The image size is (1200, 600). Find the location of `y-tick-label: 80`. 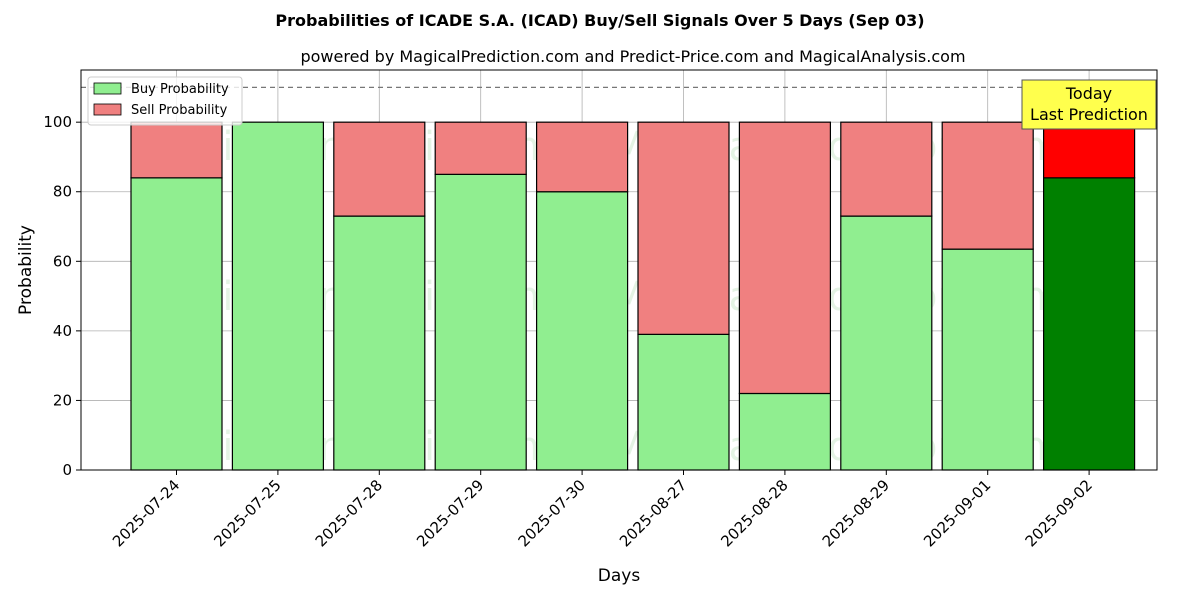

y-tick-label: 80 is located at coordinates (62, 192).